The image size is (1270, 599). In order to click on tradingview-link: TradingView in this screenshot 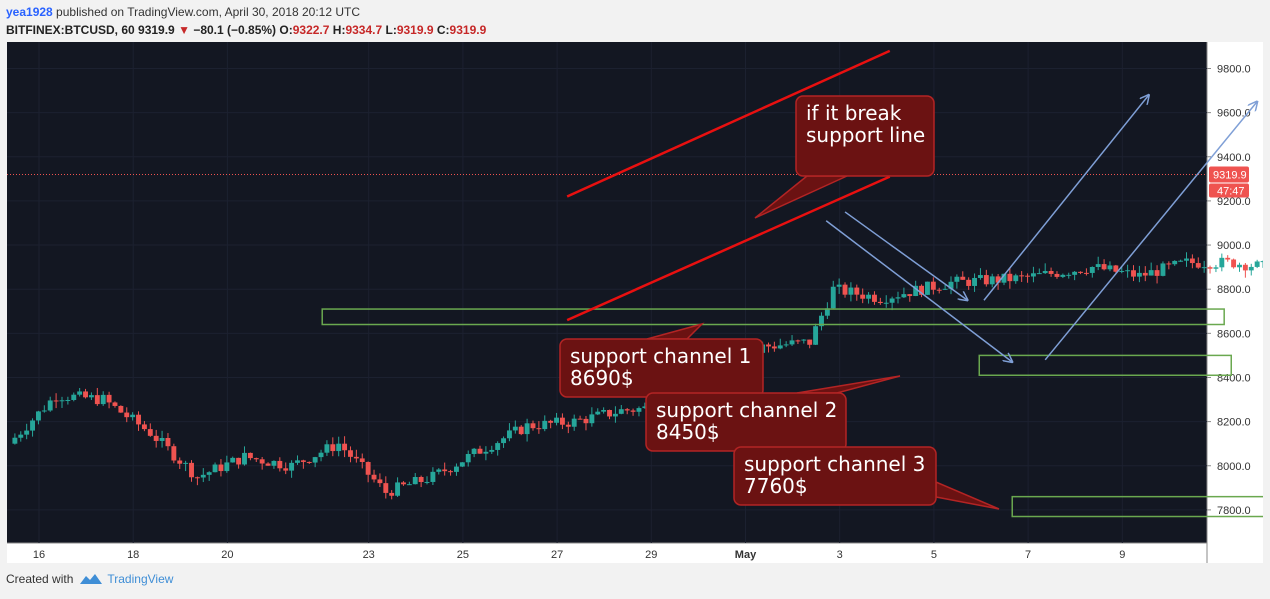, I will do `click(126, 579)`.